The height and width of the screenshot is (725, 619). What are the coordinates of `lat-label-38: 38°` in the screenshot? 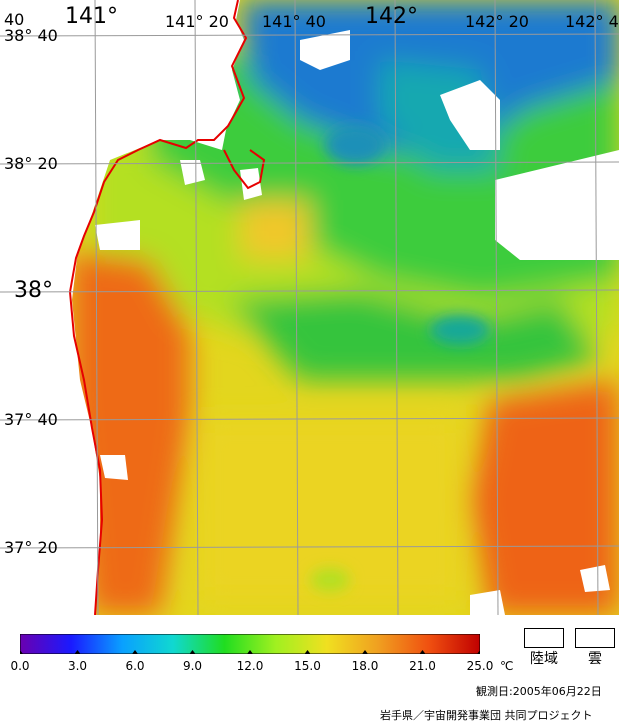 It's located at (33, 290).